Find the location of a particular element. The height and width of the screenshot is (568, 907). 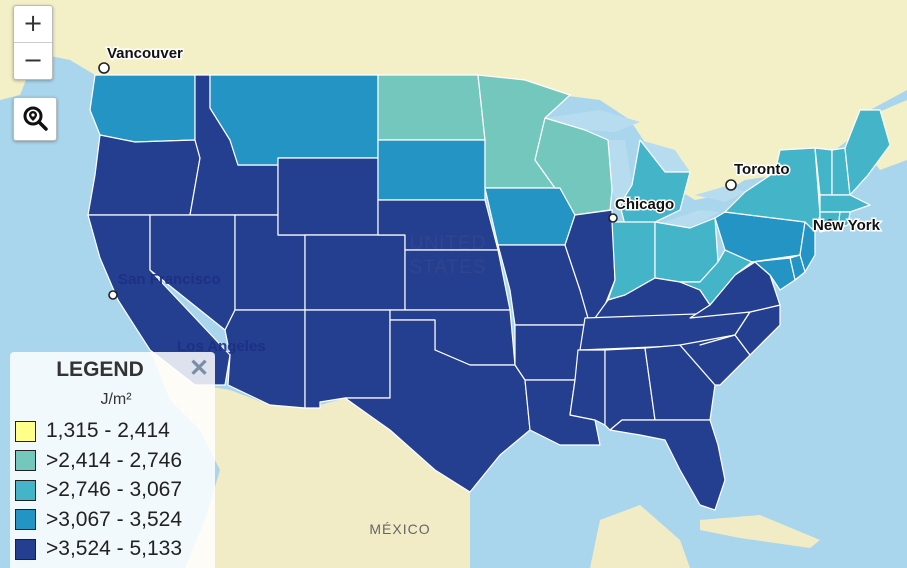

city-marker-chicago is located at coordinates (613, 218).